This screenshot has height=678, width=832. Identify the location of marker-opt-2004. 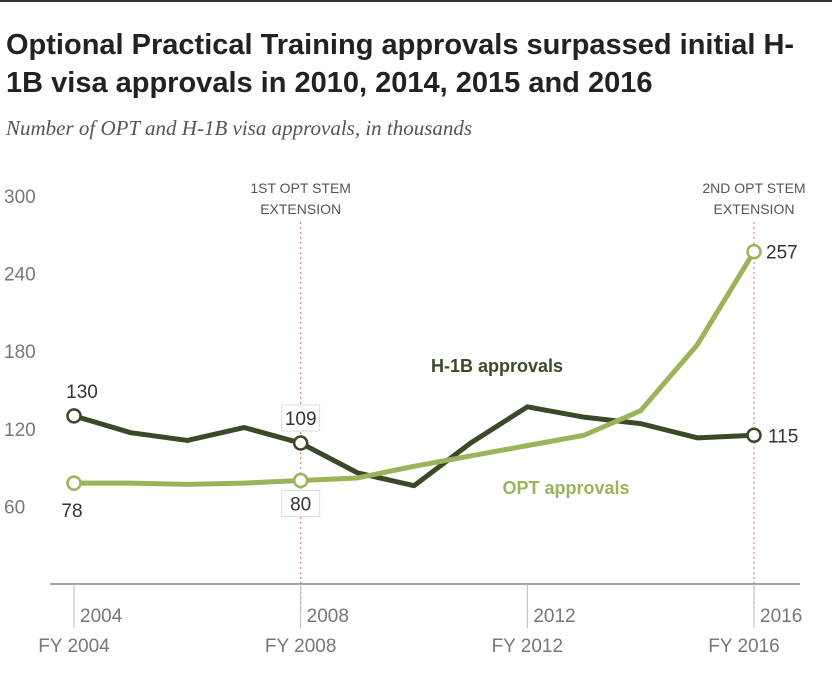
(74, 483).